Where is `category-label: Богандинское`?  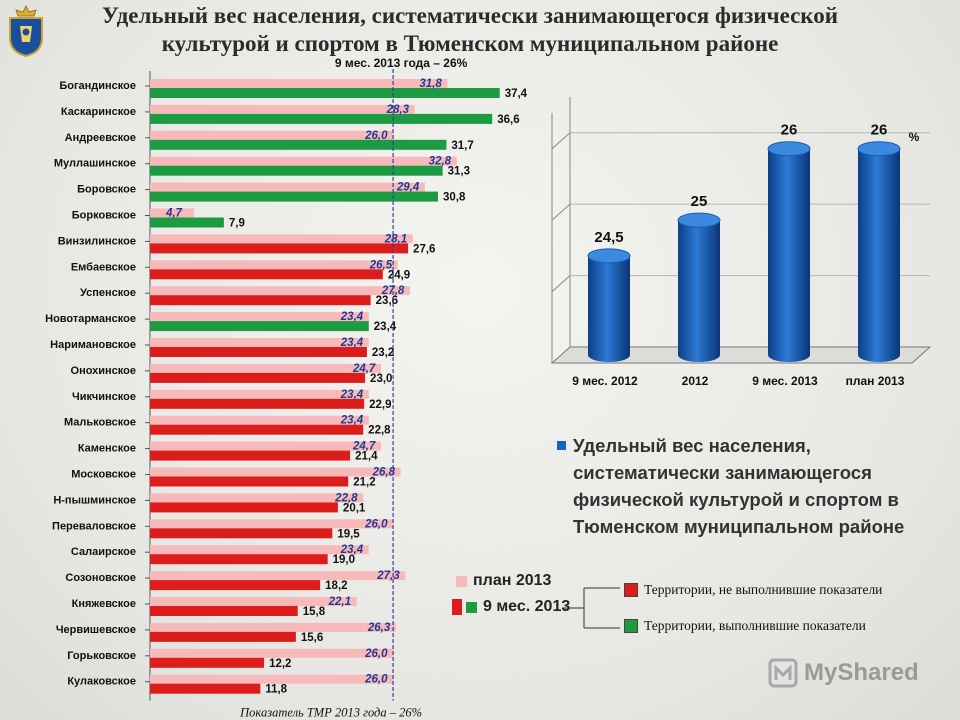 category-label: Богандинское is located at coordinates (97, 86).